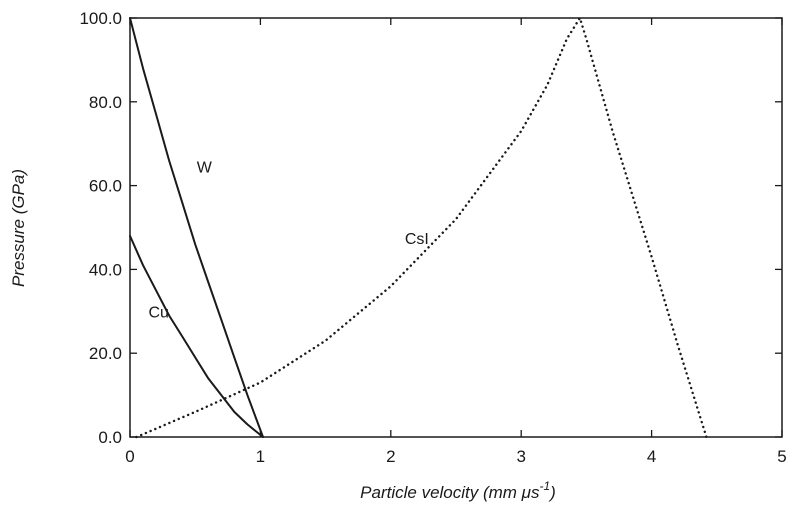 This screenshot has height=505, width=788. Describe the element at coordinates (105, 269) in the screenshot. I see `y-tick-label: 40.0` at that location.